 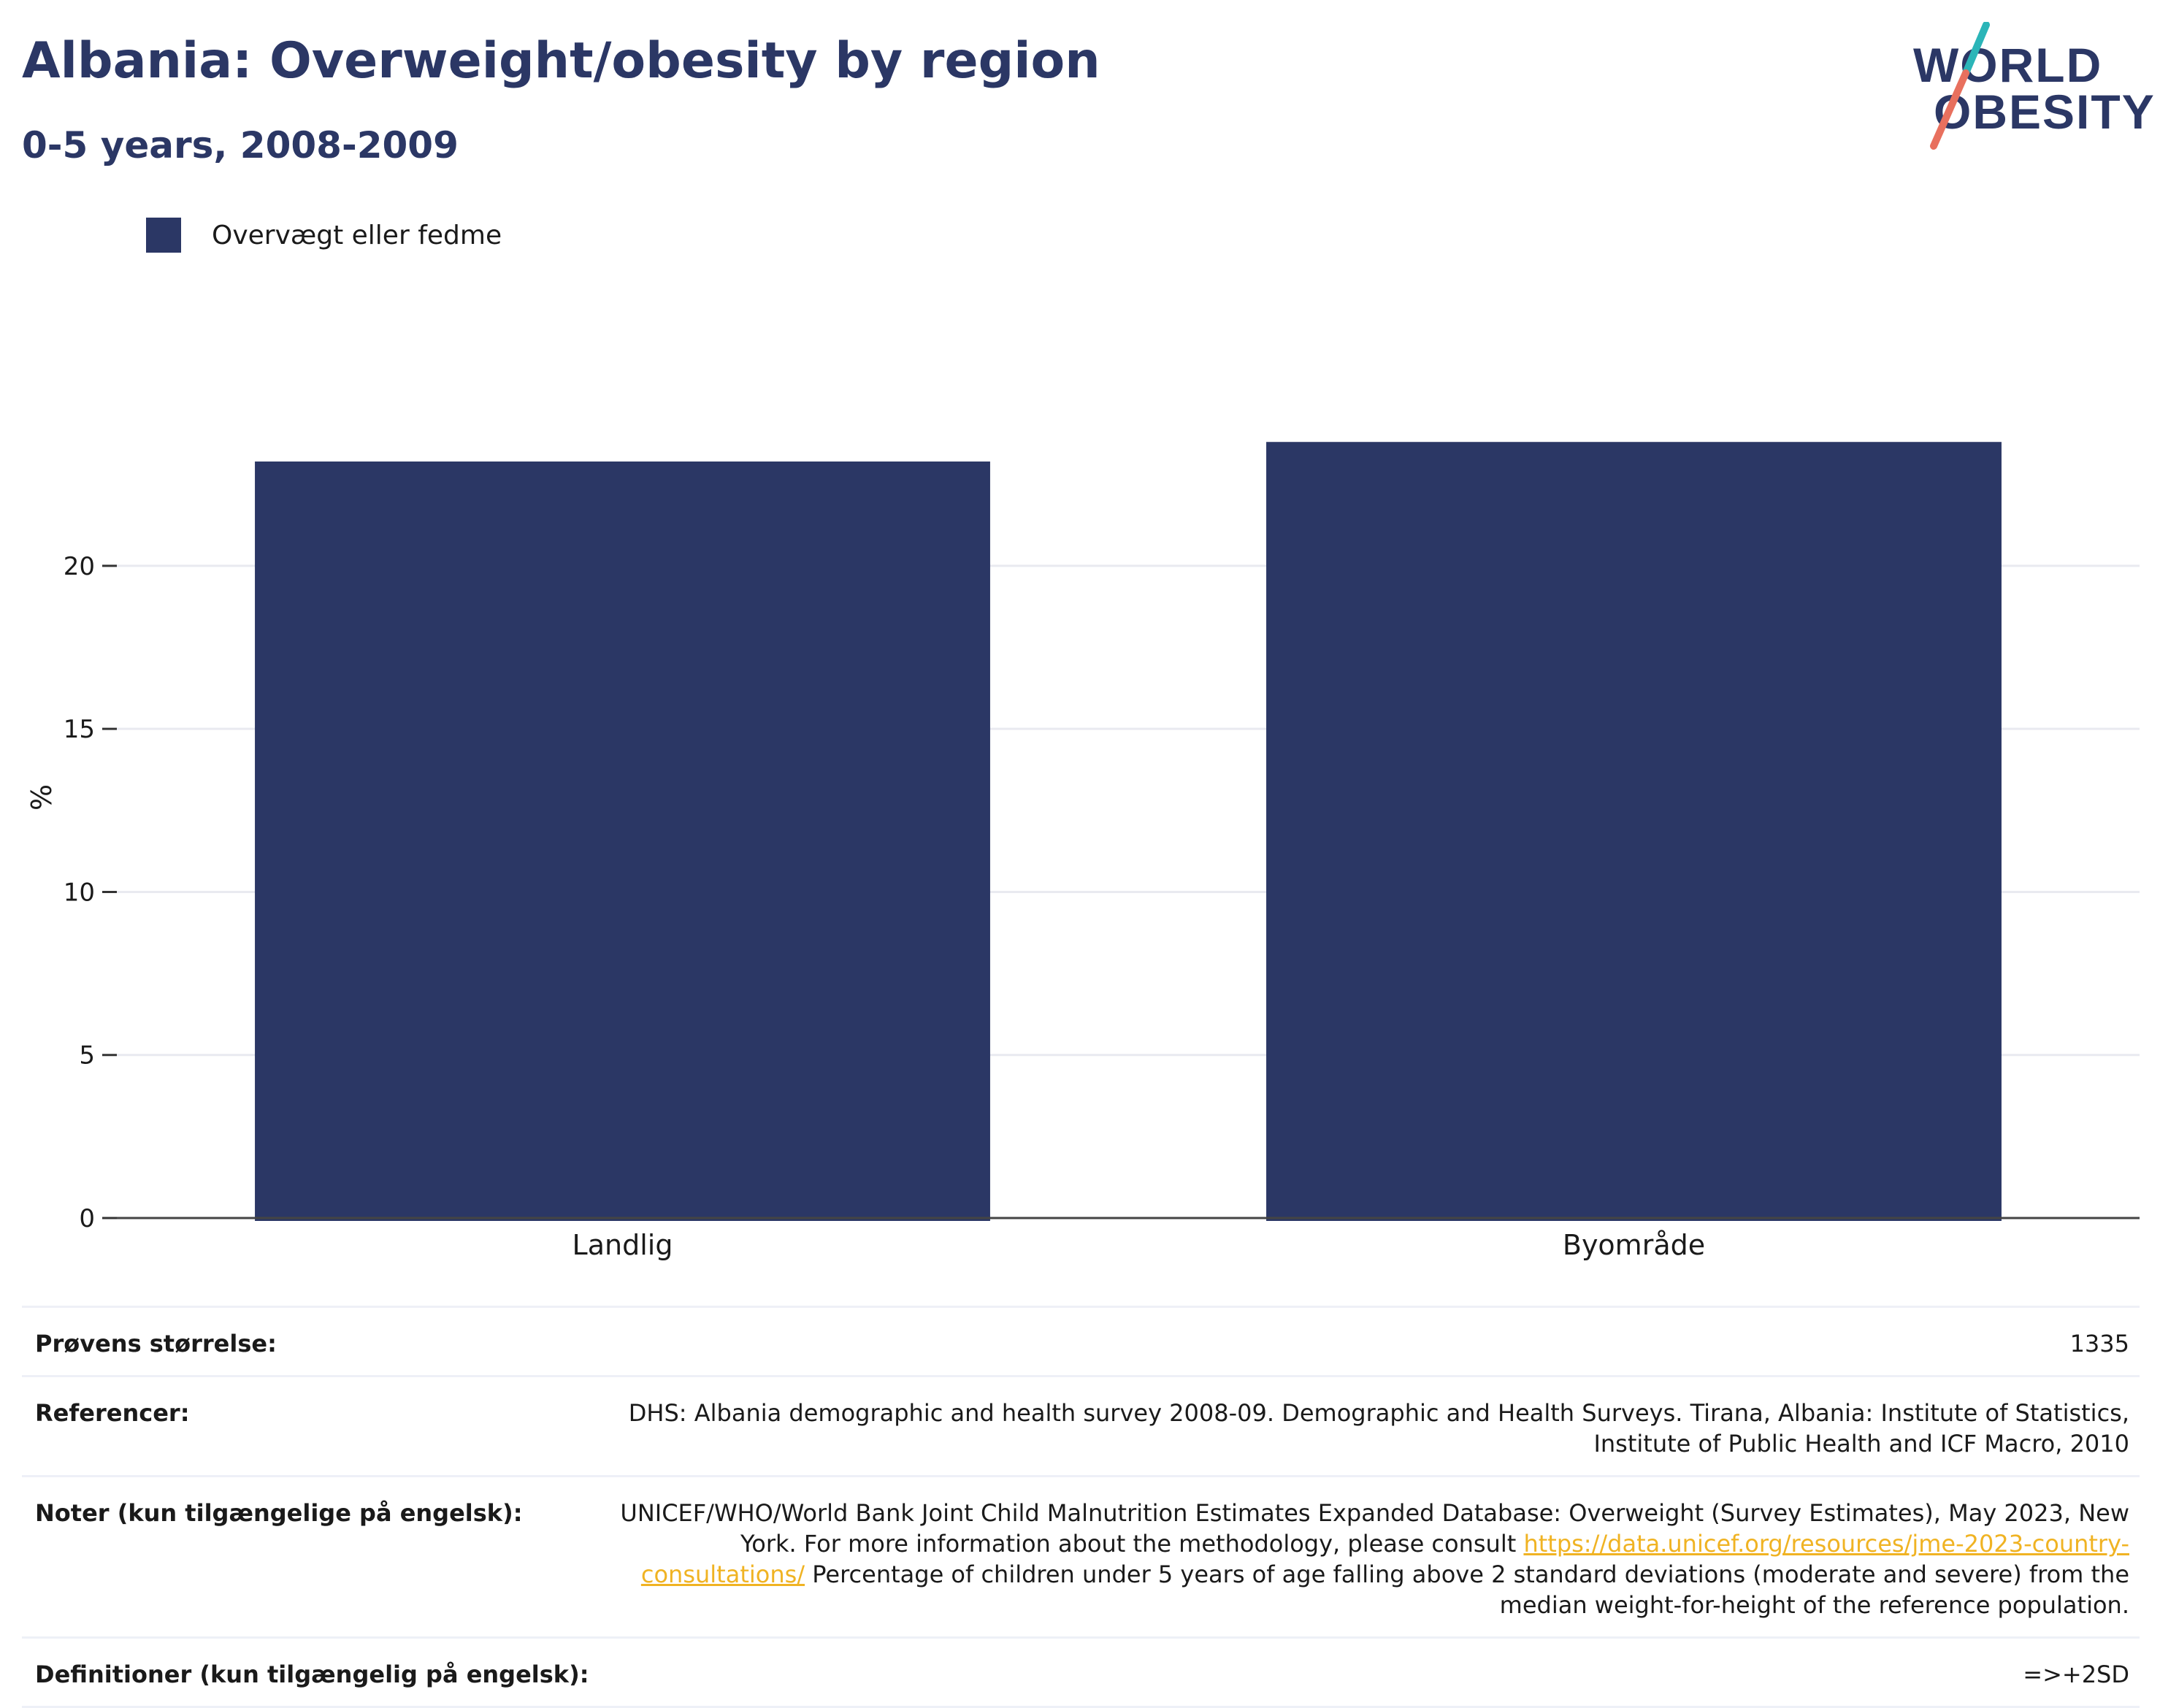 I want to click on y-tick-label: 5, so click(x=87, y=1056).